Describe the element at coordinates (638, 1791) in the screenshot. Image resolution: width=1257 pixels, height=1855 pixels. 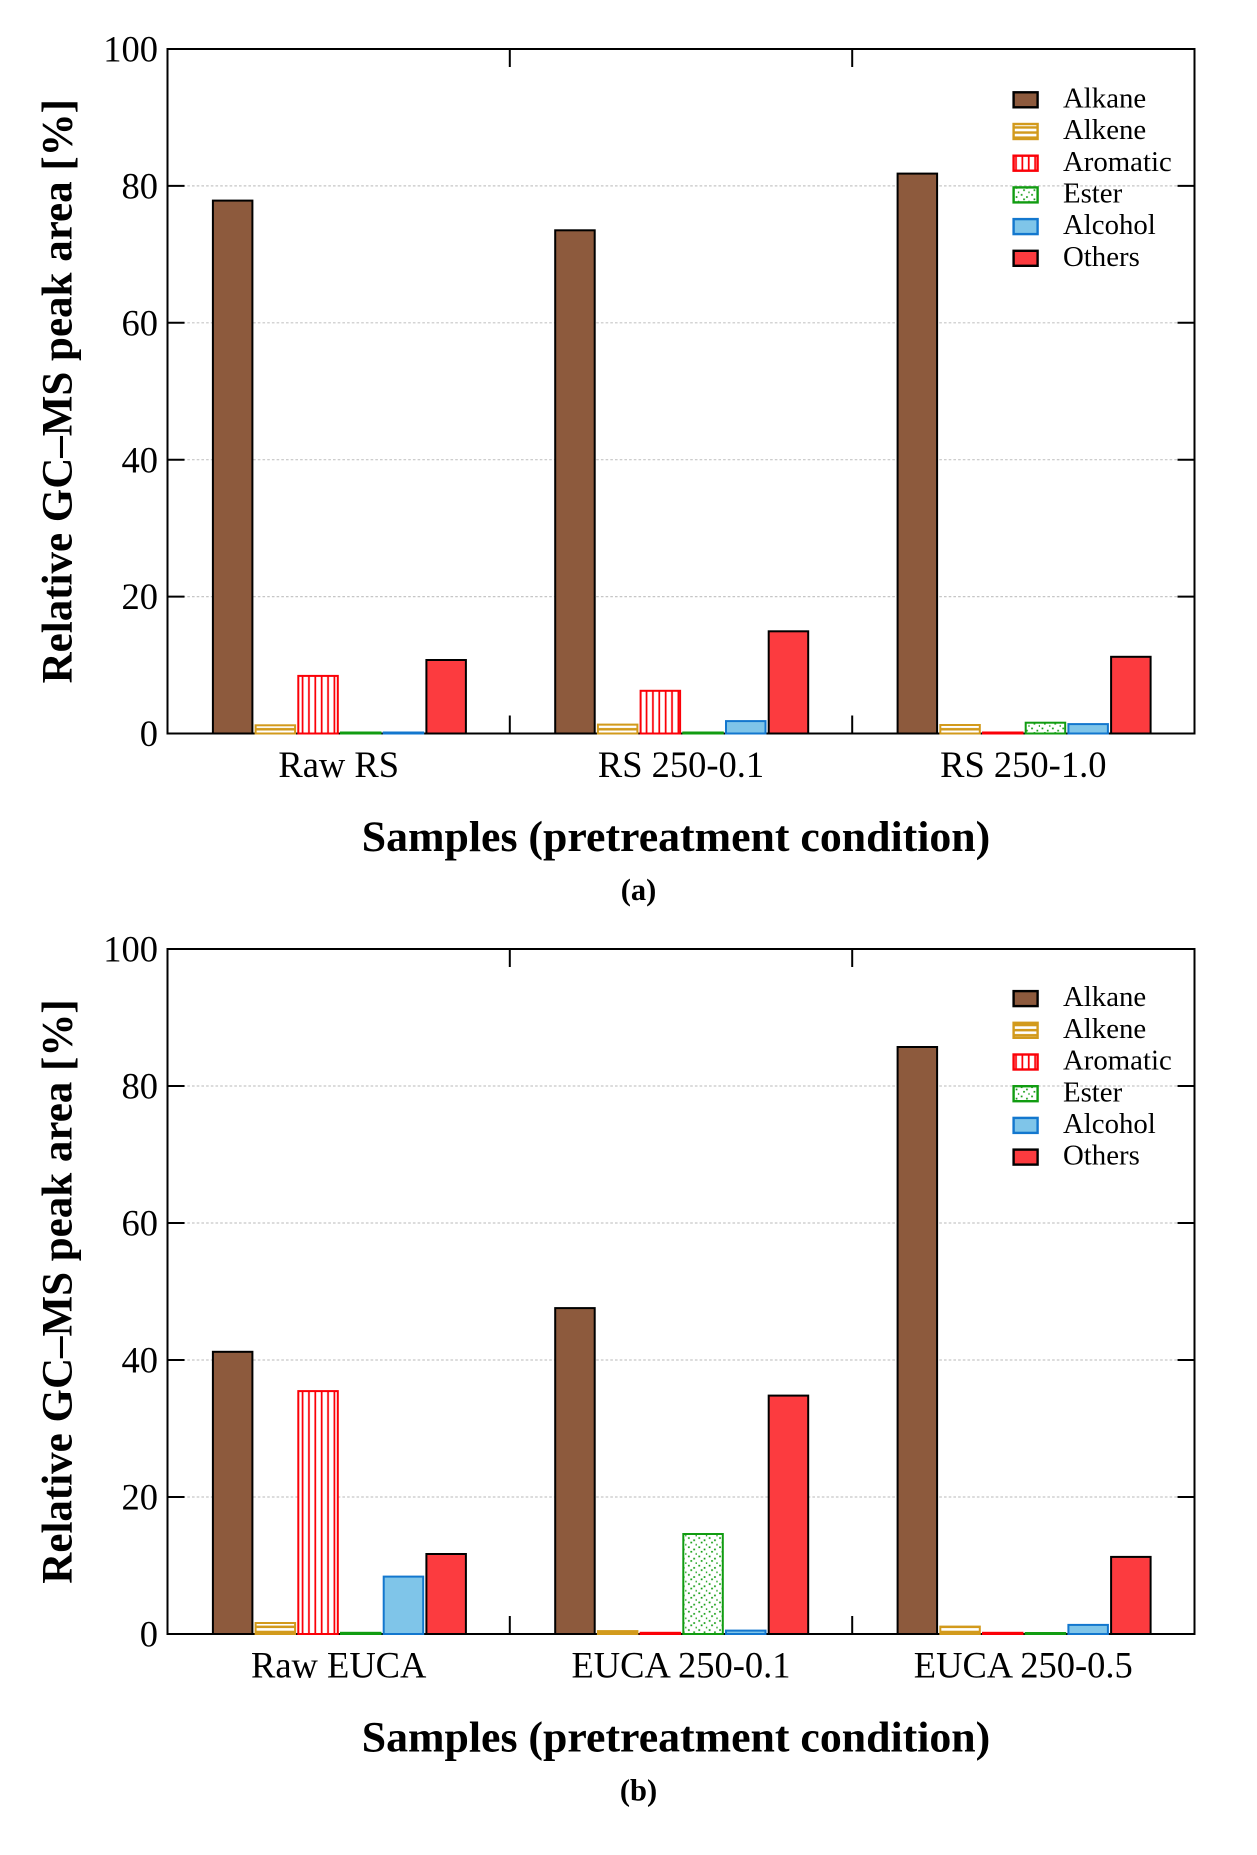
I see `svg-text: (b)` at that location.